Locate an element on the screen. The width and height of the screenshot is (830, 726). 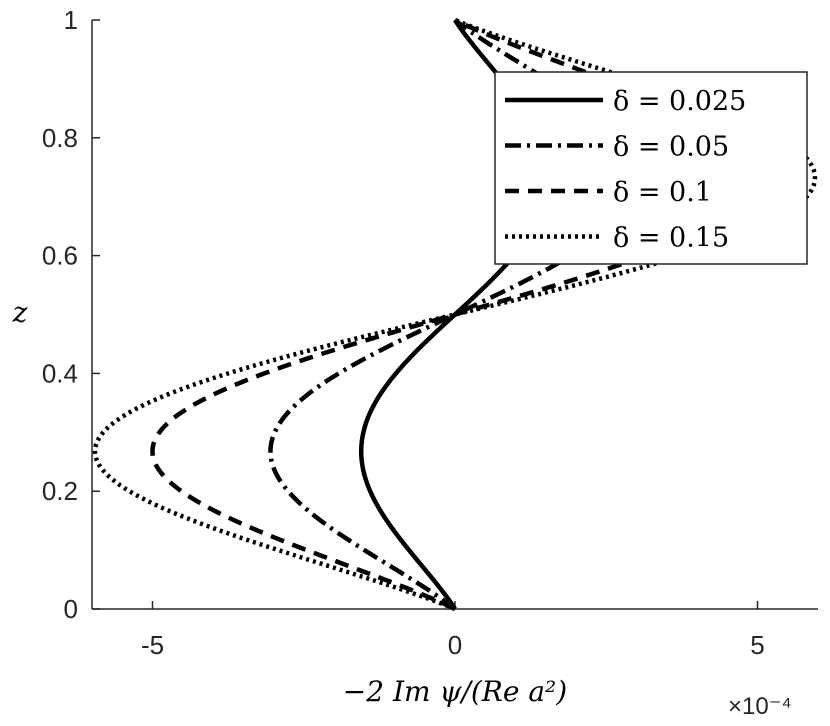
legend-label: δ = 0.05 is located at coordinates (671, 147).